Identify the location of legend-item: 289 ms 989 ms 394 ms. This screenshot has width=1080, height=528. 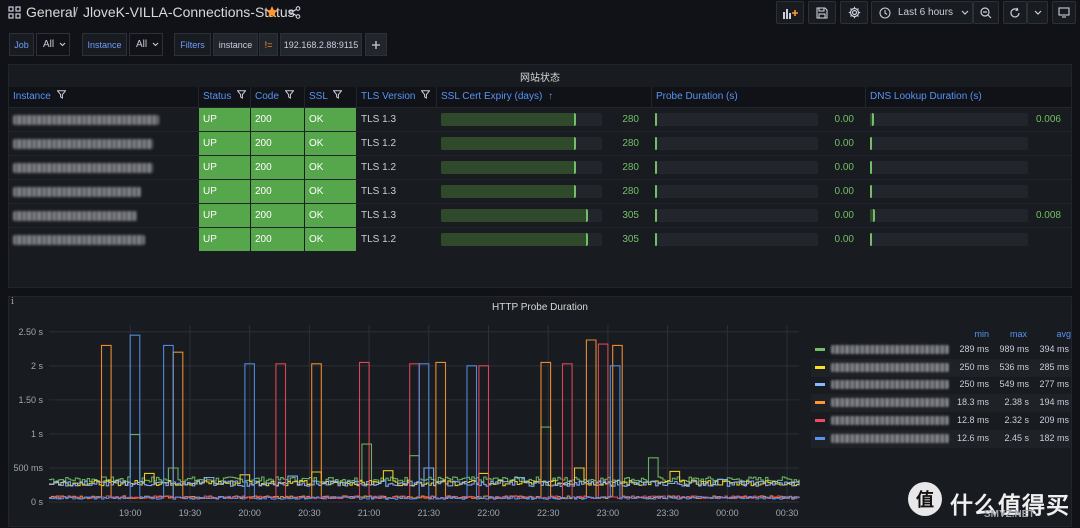
(941, 350).